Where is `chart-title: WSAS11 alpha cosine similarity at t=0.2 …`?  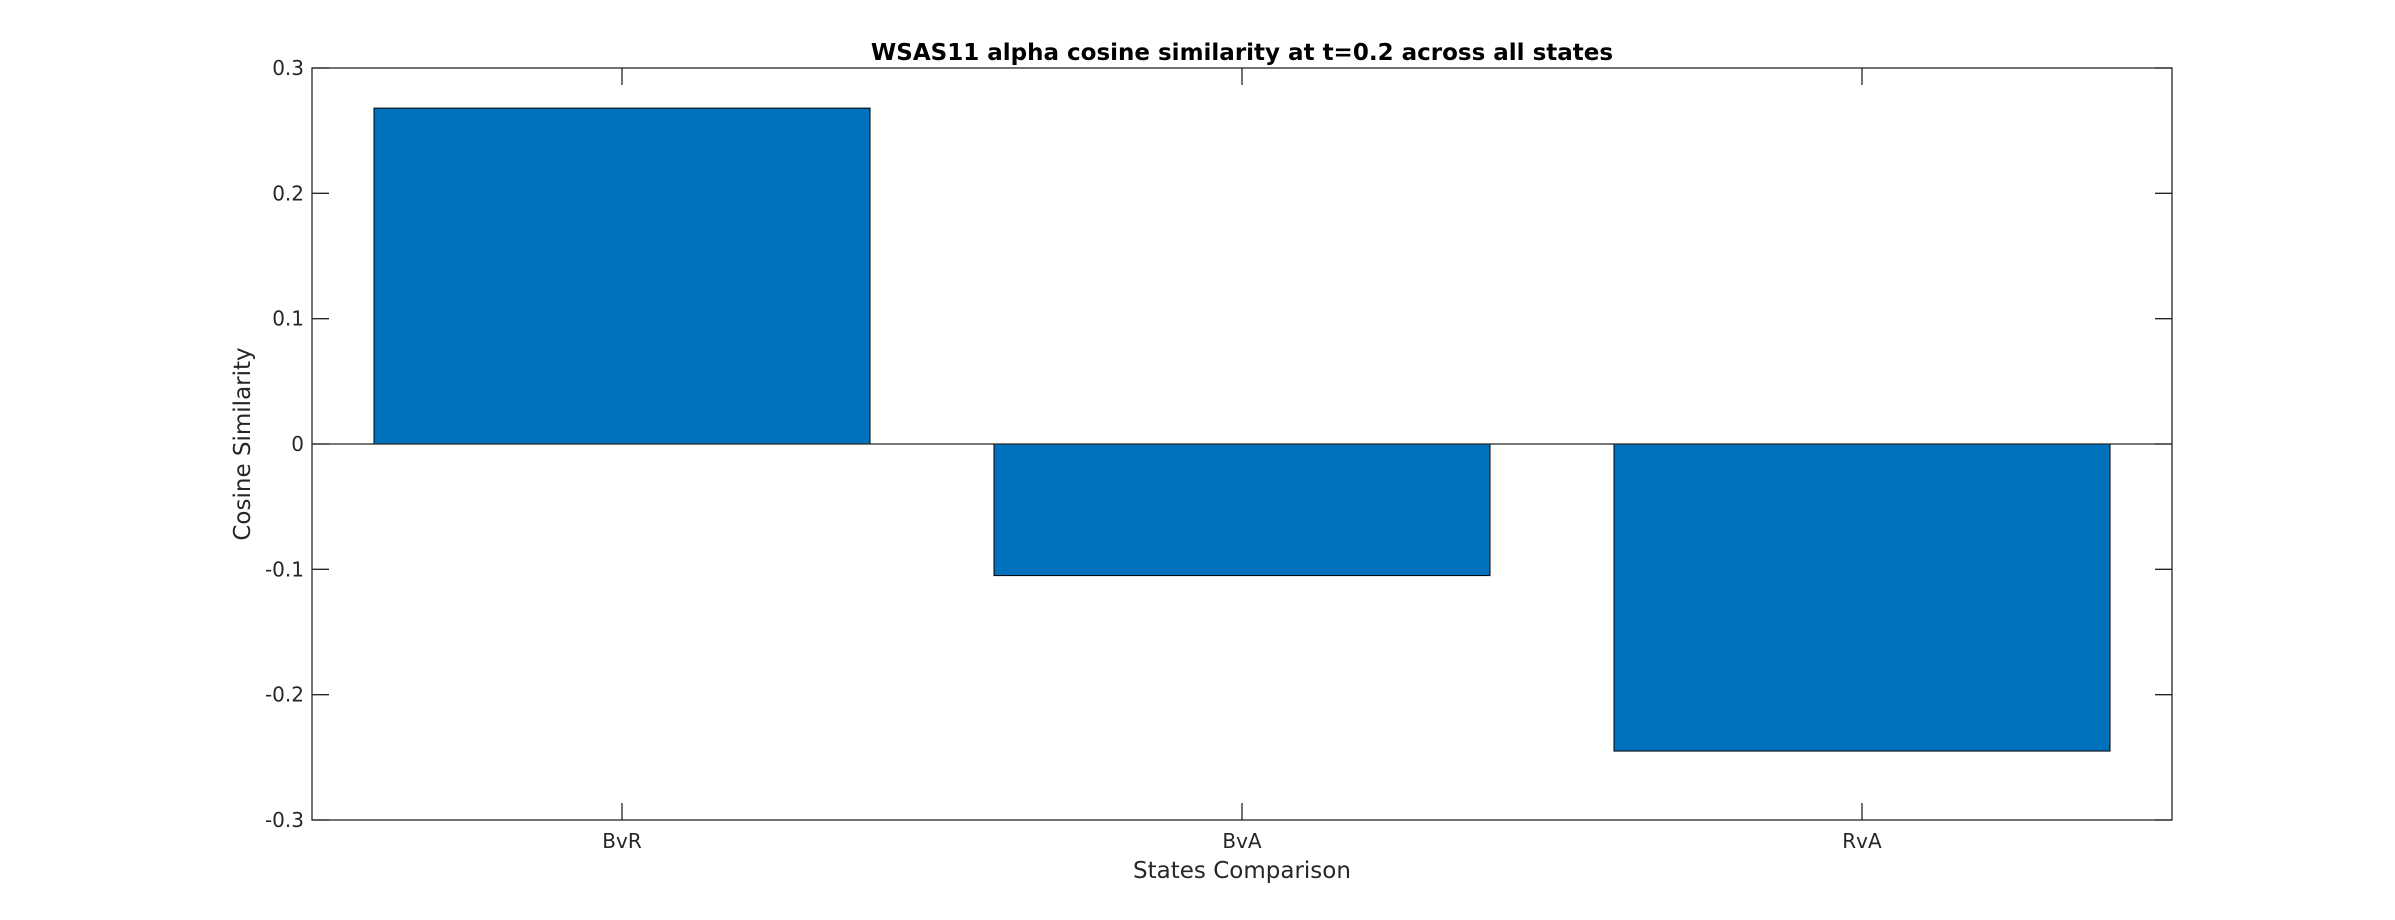 chart-title: WSAS11 alpha cosine similarity at t=0.2 … is located at coordinates (1242, 53).